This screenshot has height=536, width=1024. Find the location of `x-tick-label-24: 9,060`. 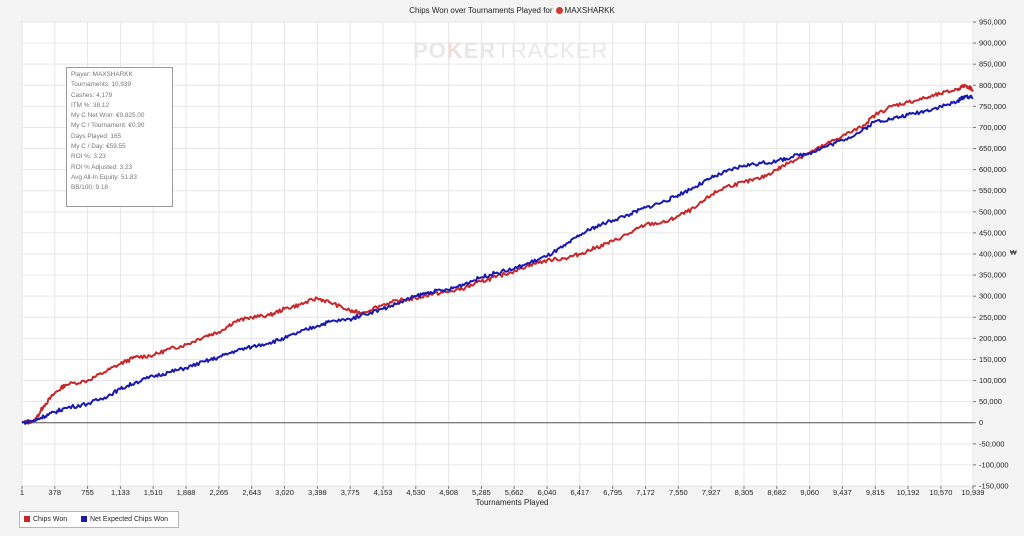

x-tick-label-24: 9,060 is located at coordinates (809, 492).